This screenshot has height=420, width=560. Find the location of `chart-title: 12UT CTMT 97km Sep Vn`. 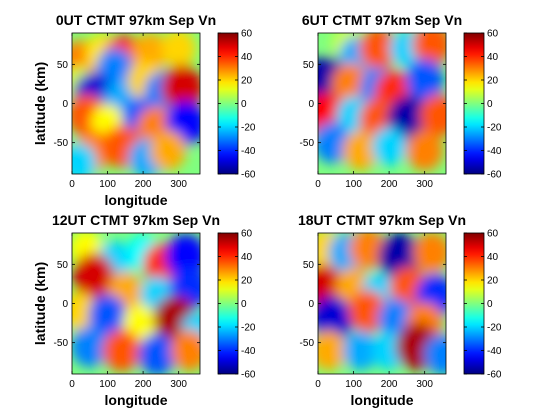

chart-title: 12UT CTMT 97km Sep Vn is located at coordinates (136, 220).